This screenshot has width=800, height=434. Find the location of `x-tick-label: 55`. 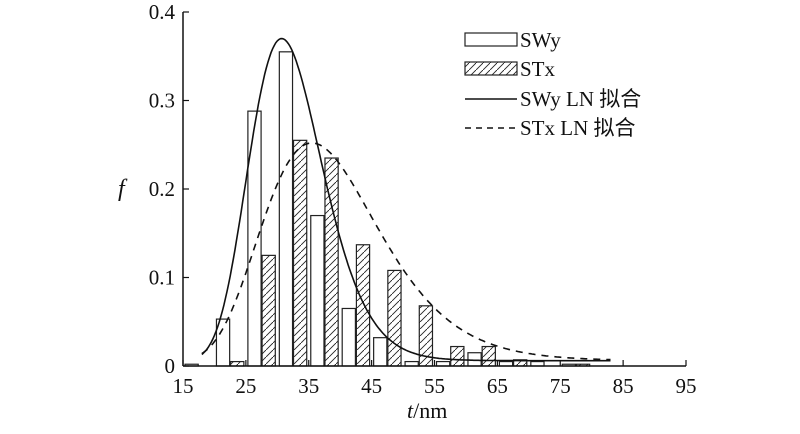

x-tick-label: 55 is located at coordinates (434, 386).